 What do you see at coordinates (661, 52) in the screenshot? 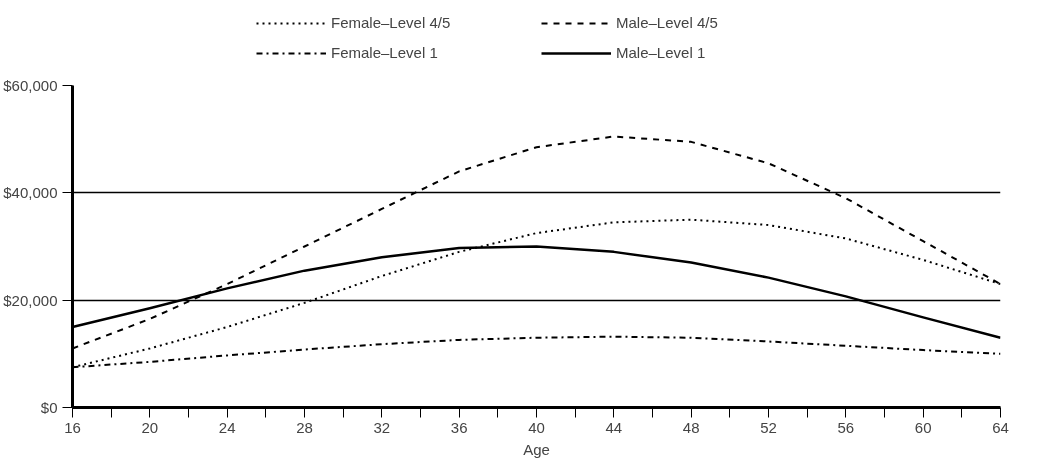
I see `legend-label: Male–Level 1` at bounding box center [661, 52].